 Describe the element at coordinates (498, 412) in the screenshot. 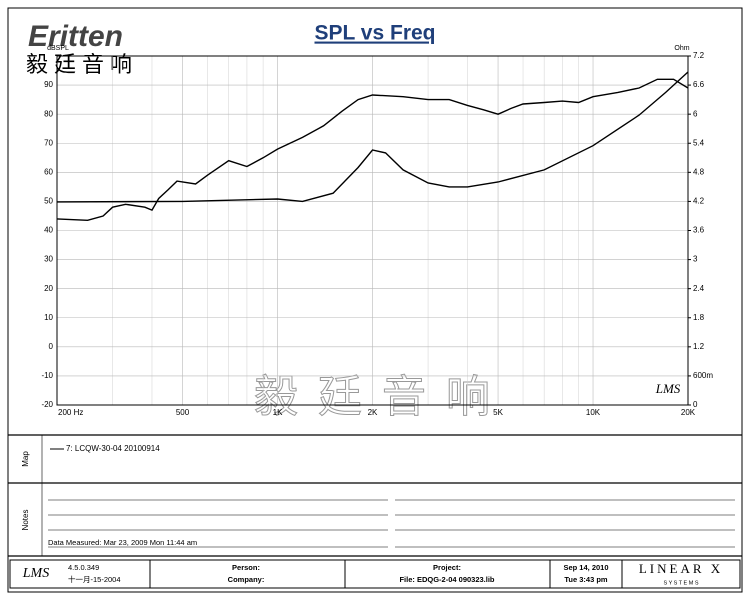

I see `x-tick-label: 5K` at that location.